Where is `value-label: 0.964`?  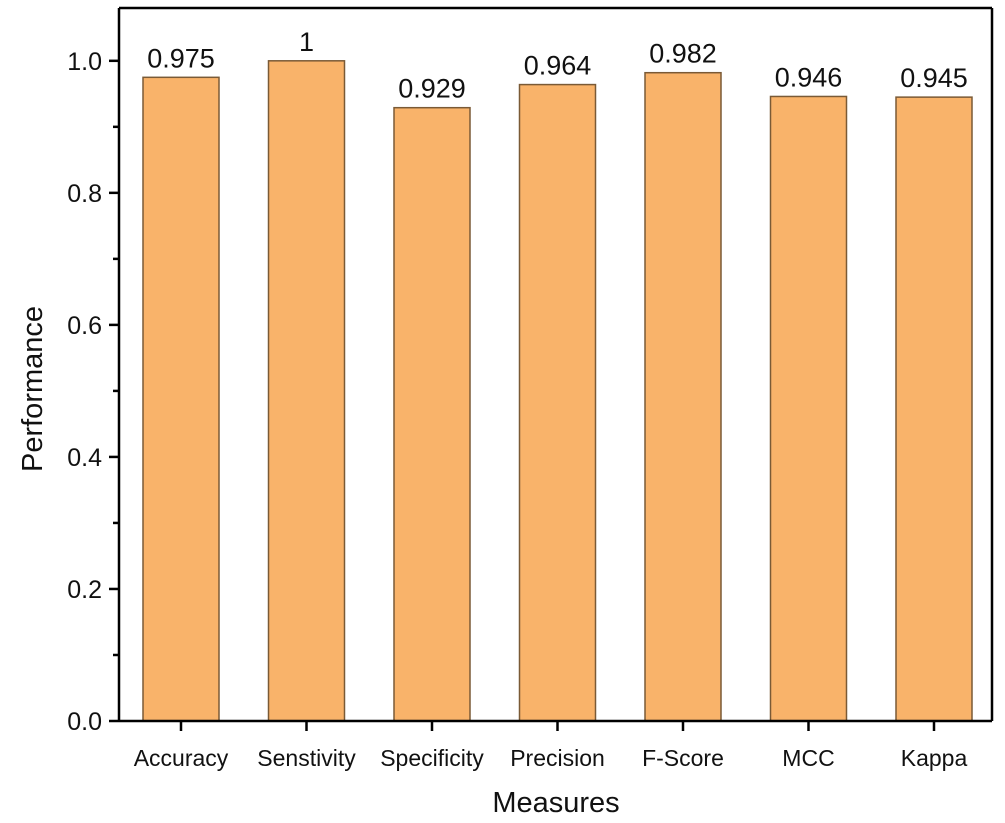
value-label: 0.964 is located at coordinates (558, 66).